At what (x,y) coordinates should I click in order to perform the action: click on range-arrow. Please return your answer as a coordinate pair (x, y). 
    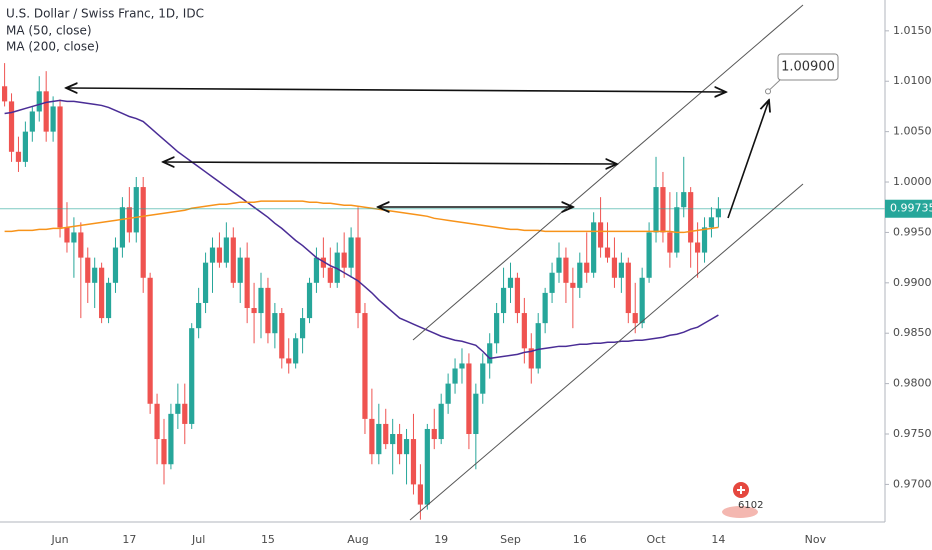
    Looking at the image, I should click on (390, 163).